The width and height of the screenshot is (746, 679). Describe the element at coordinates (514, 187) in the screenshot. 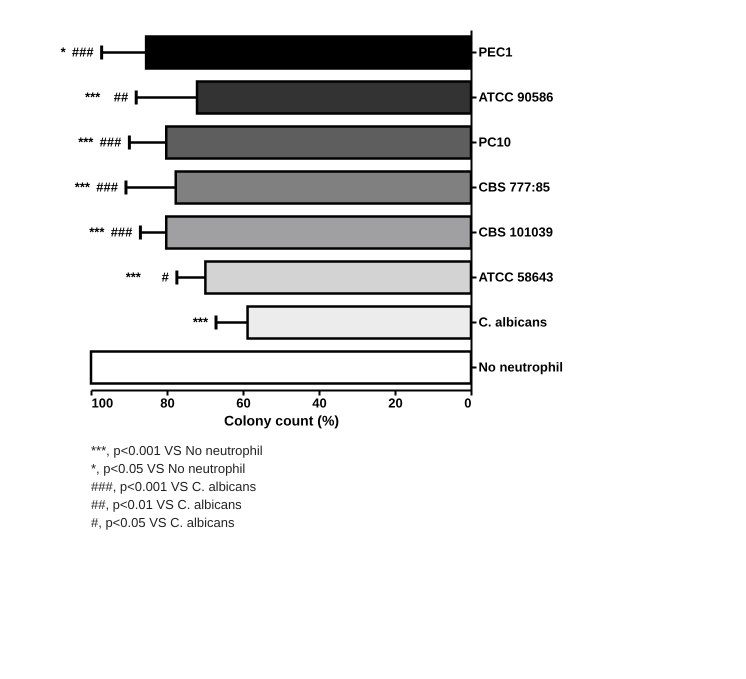

I see `y-tick-label: CBS 777:85` at that location.